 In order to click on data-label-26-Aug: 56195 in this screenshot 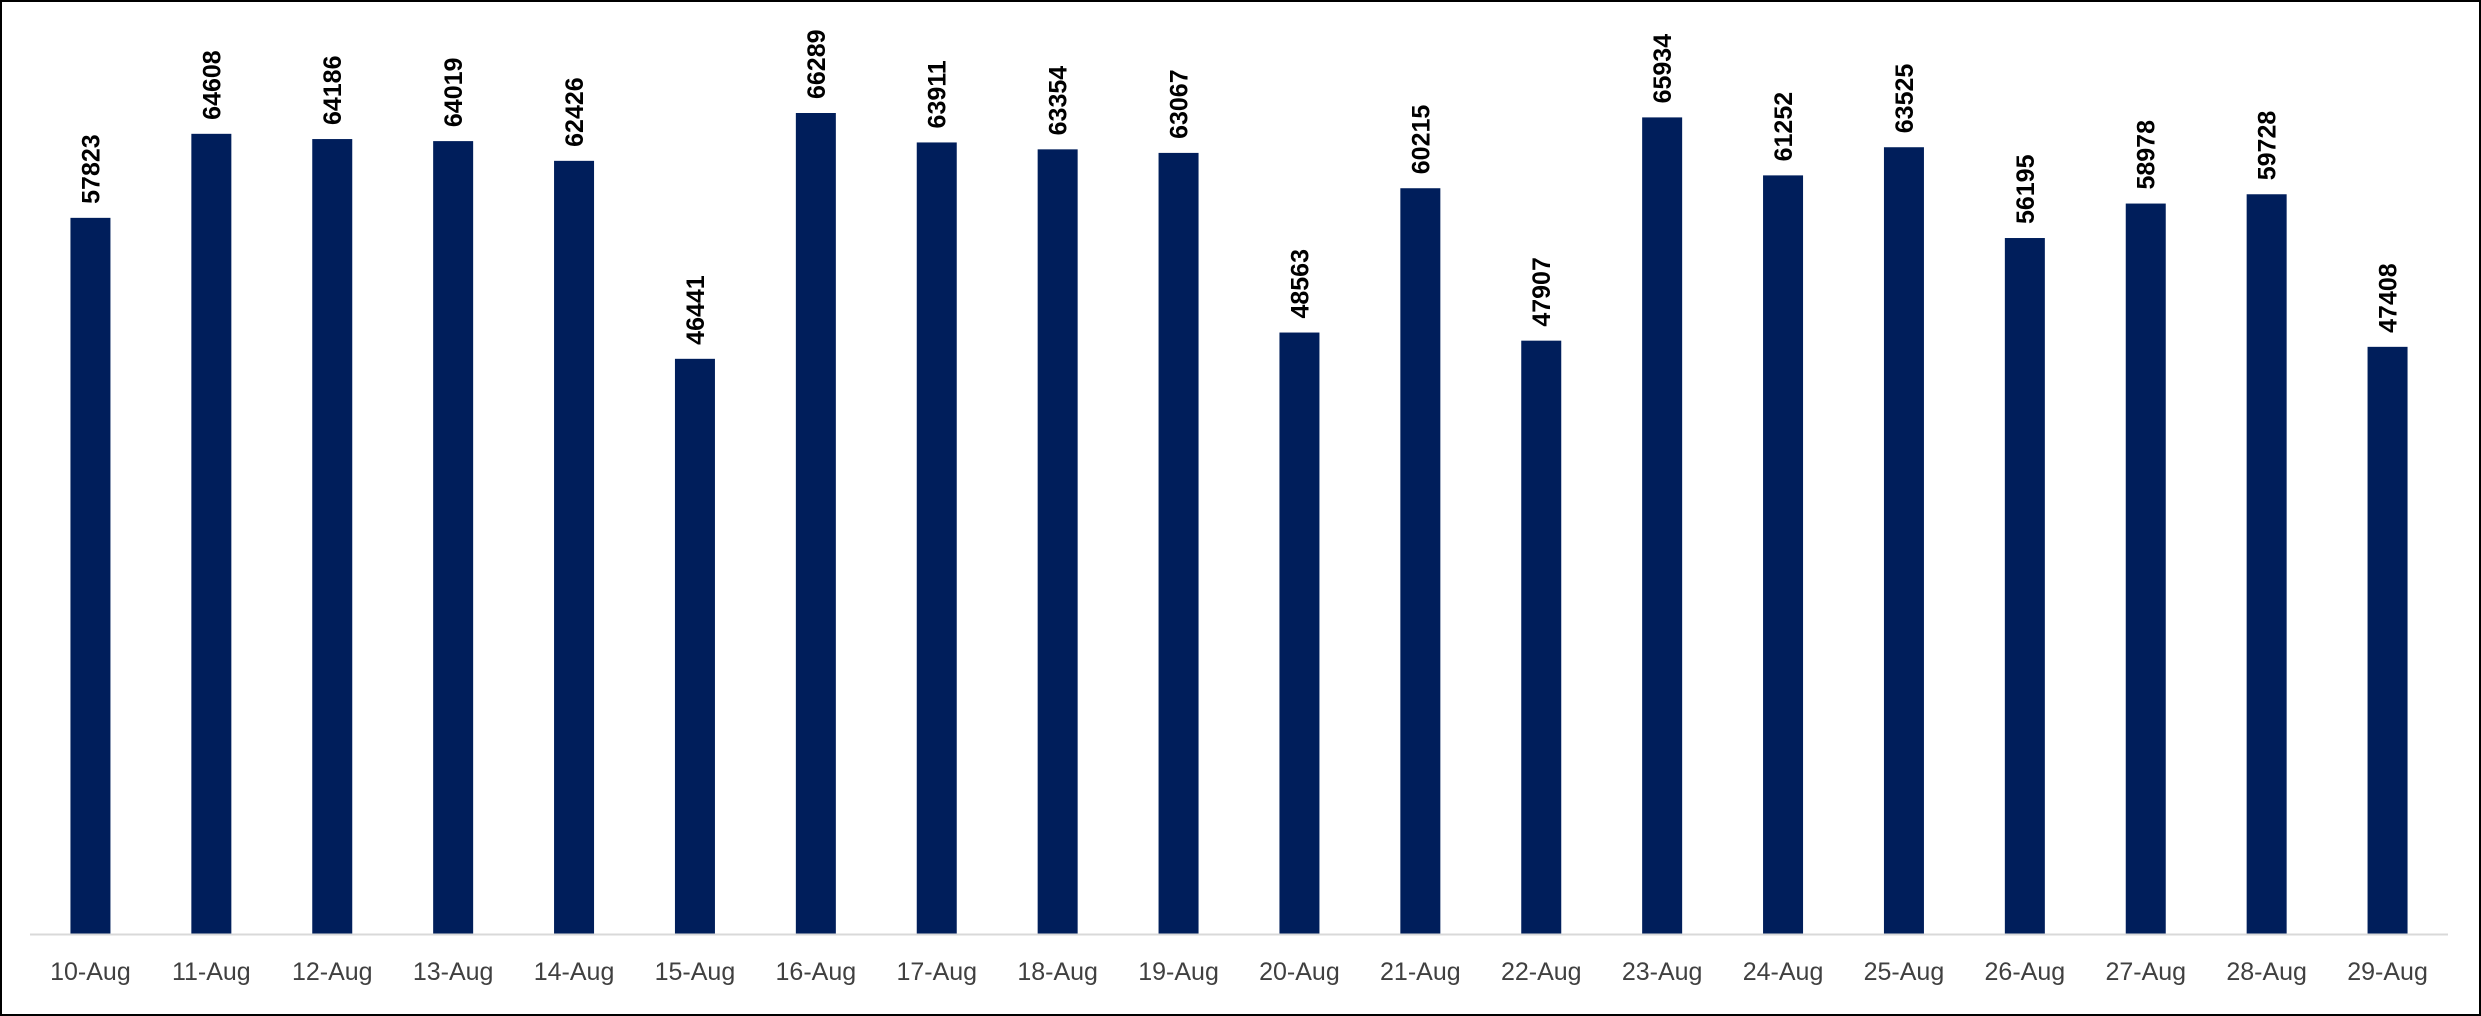, I will do `click(2026, 189)`.